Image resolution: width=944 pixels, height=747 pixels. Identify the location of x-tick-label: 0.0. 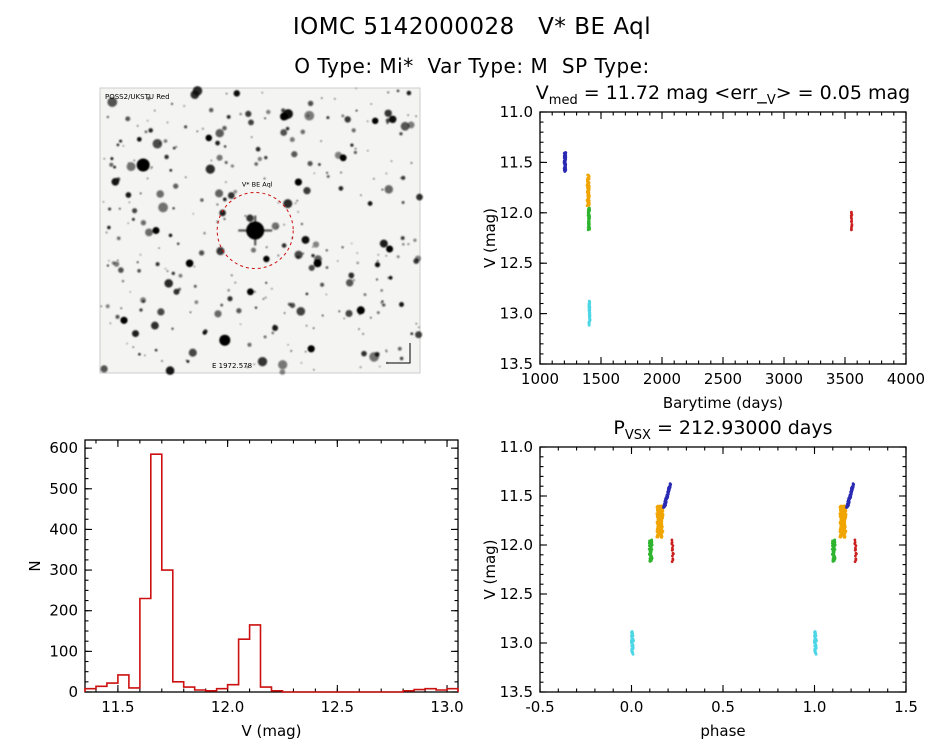
(632, 707).